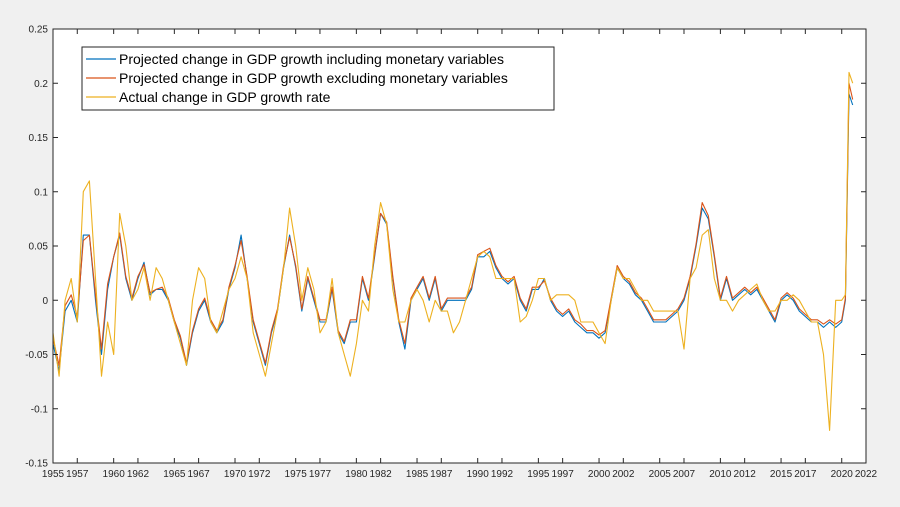 This screenshot has width=900, height=507. I want to click on x-tick-label: 1990, so click(478, 474).